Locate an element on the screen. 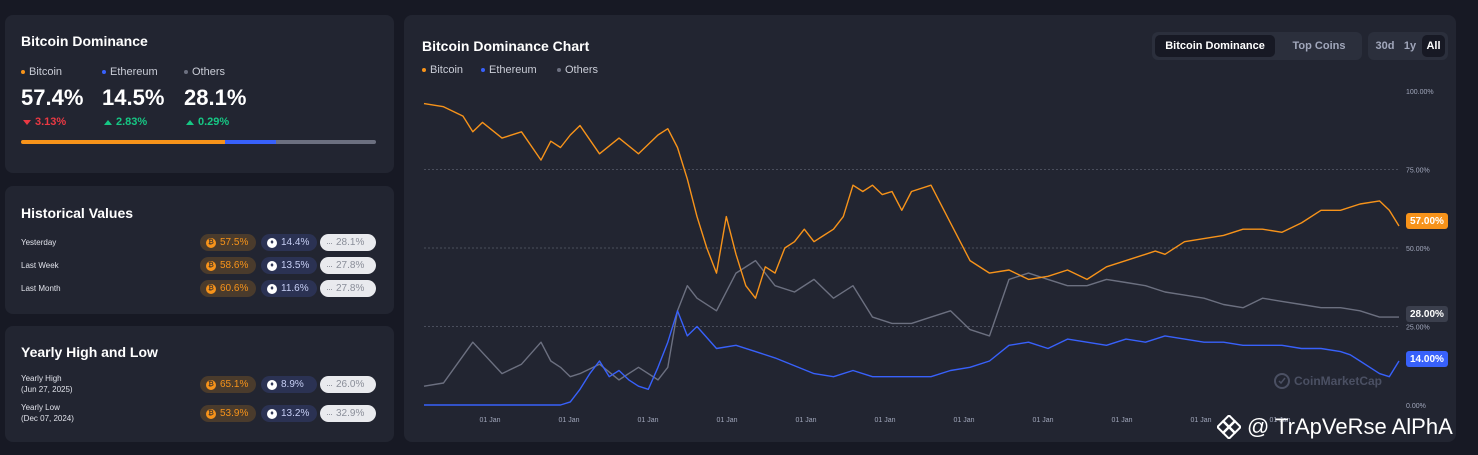 This screenshot has height=455, width=1478. legend-ethereum: Ethereum is located at coordinates (130, 72).